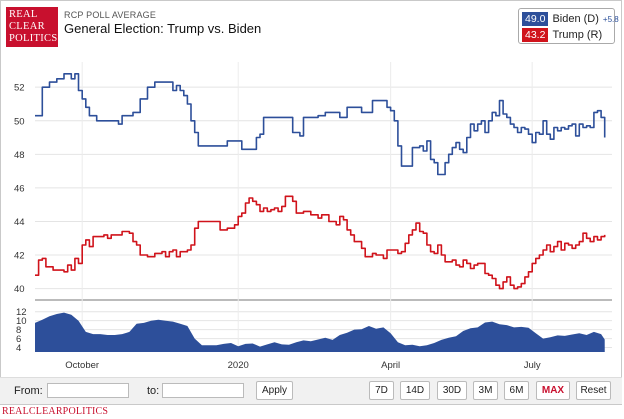 This screenshot has height=419, width=624. What do you see at coordinates (274, 390) in the screenshot?
I see `apply-button: Apply` at bounding box center [274, 390].